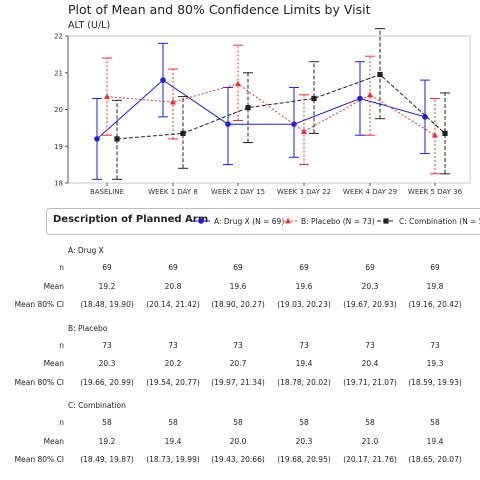 The image size is (480, 480). I want to click on x-tick-label: WEEK 2 DAY 15, so click(238, 192).